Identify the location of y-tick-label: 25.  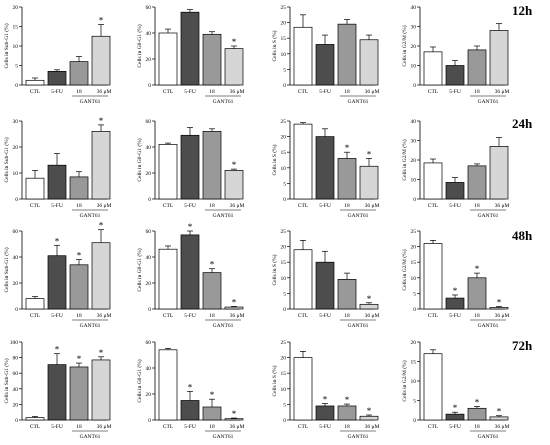
(284, 343).